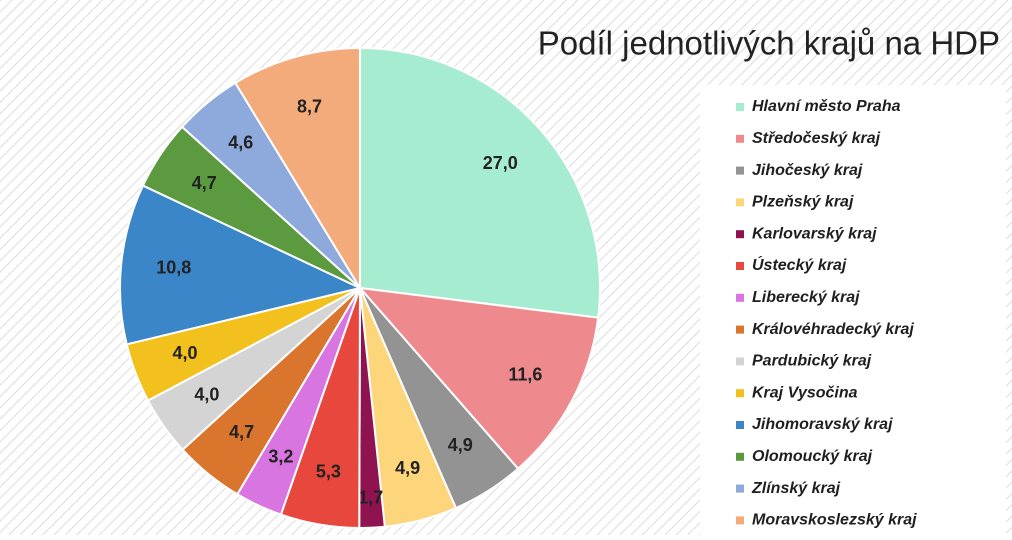  I want to click on legend-label: Jihomoravský kraj, so click(822, 424).